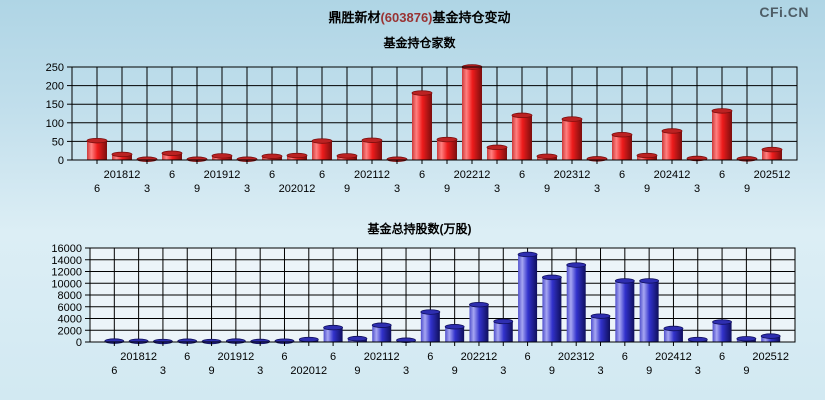  Describe the element at coordinates (66, 261) in the screenshot. I see `y-axis-label: 14000` at that location.